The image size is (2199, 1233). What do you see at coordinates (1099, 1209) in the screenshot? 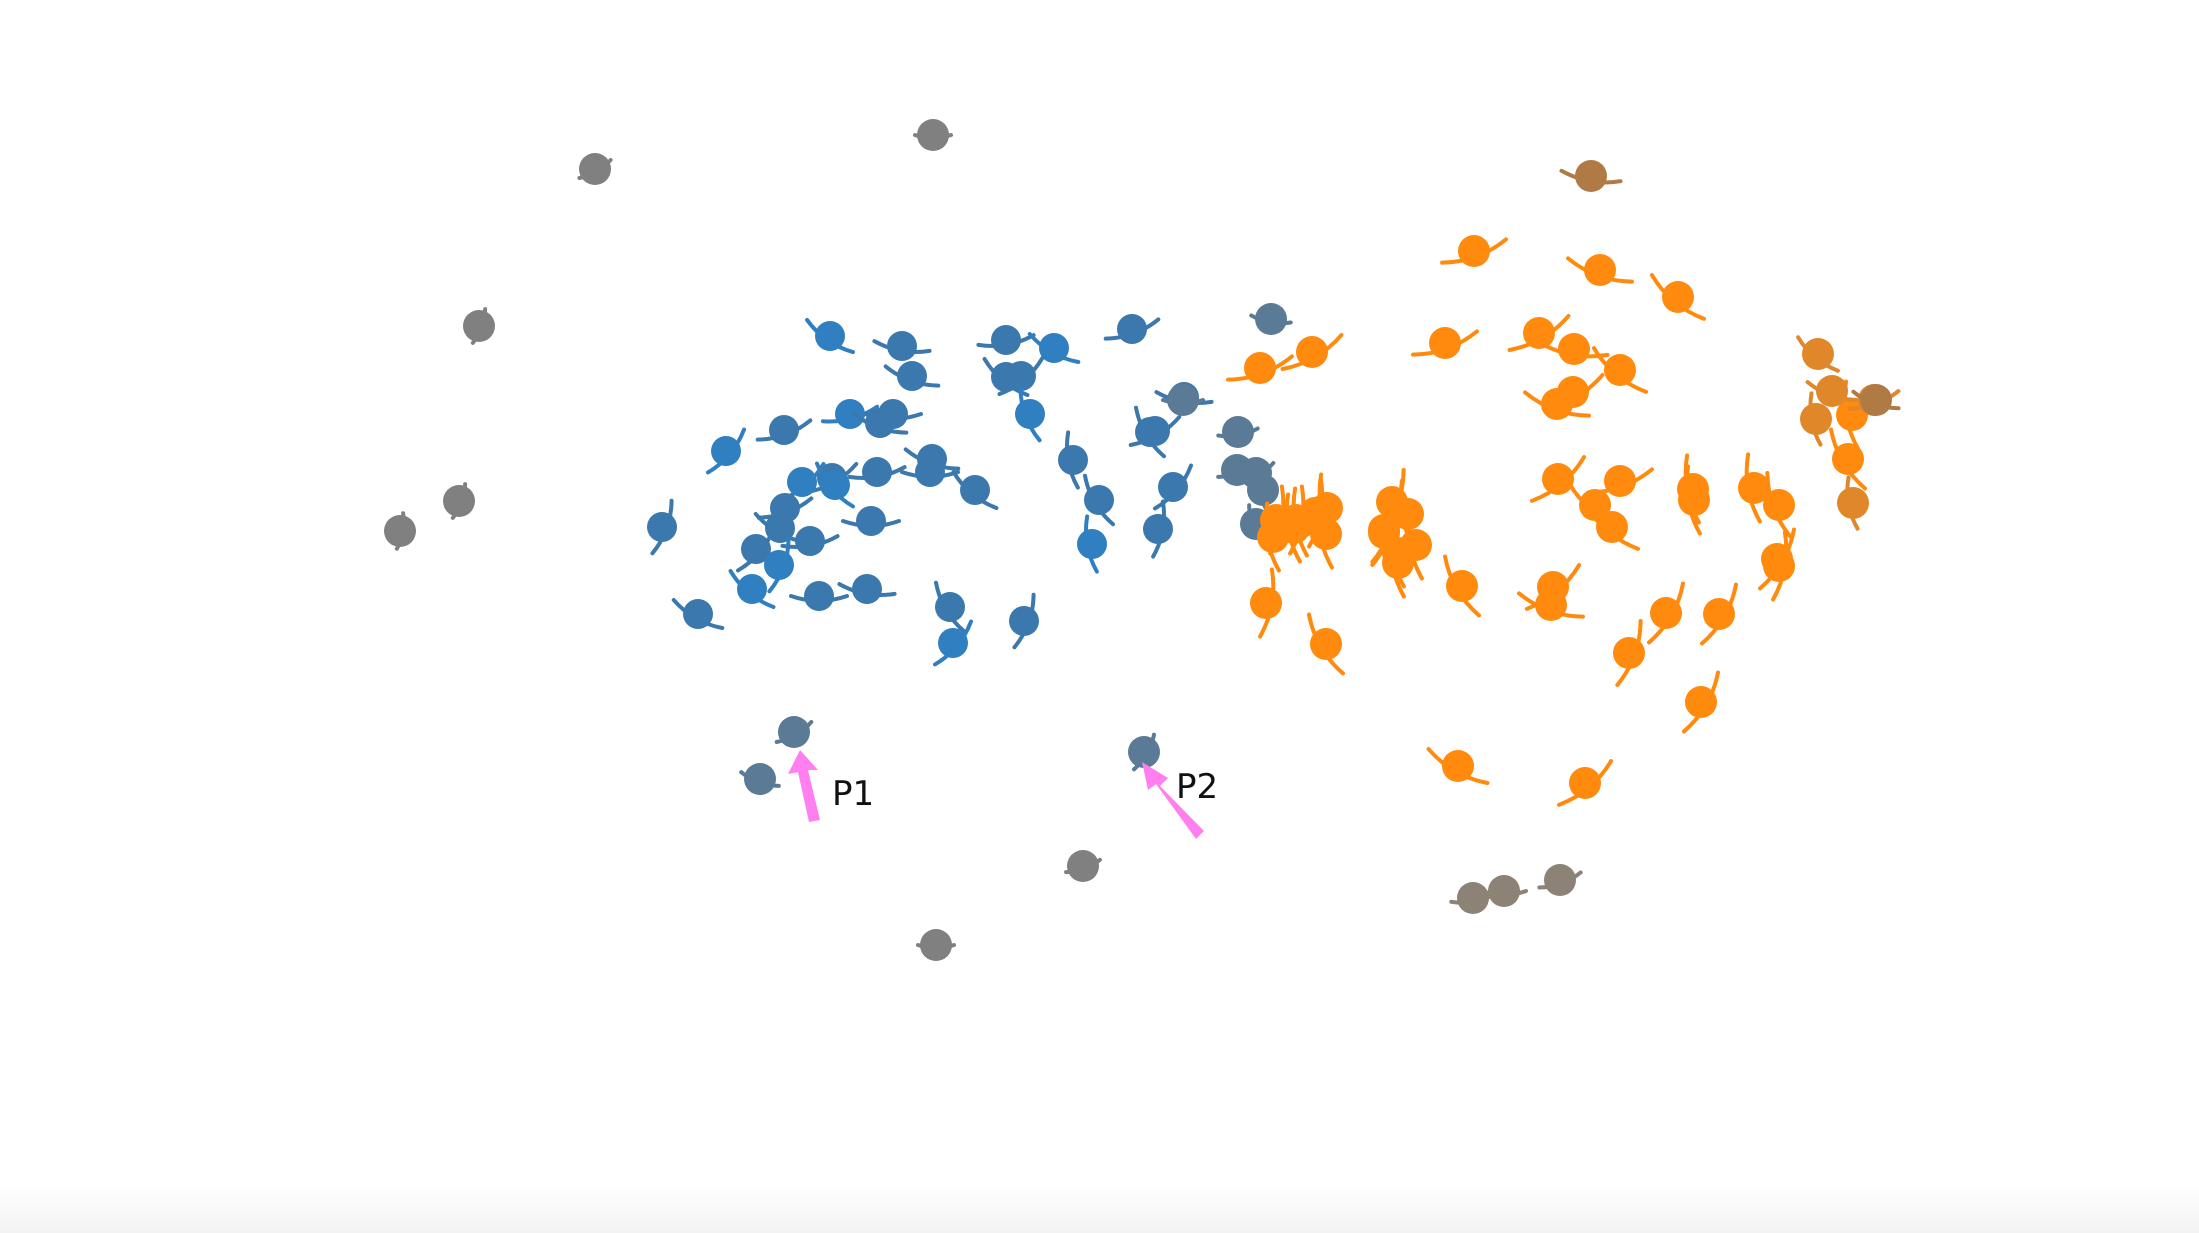
I see `bottom-bar` at bounding box center [1099, 1209].